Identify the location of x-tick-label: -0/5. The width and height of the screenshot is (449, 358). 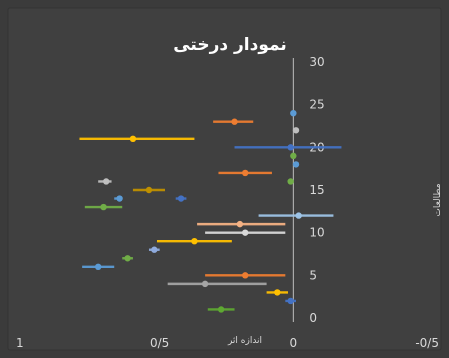
(427, 343).